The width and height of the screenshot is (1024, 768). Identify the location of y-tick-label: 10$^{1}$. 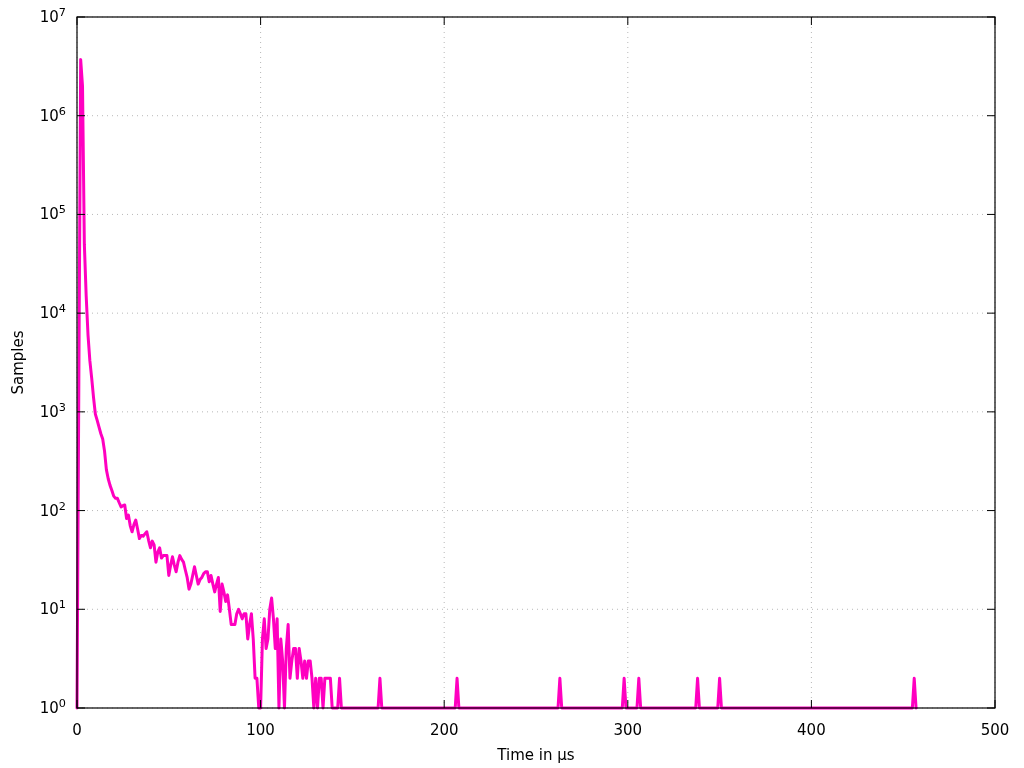
(52, 608).